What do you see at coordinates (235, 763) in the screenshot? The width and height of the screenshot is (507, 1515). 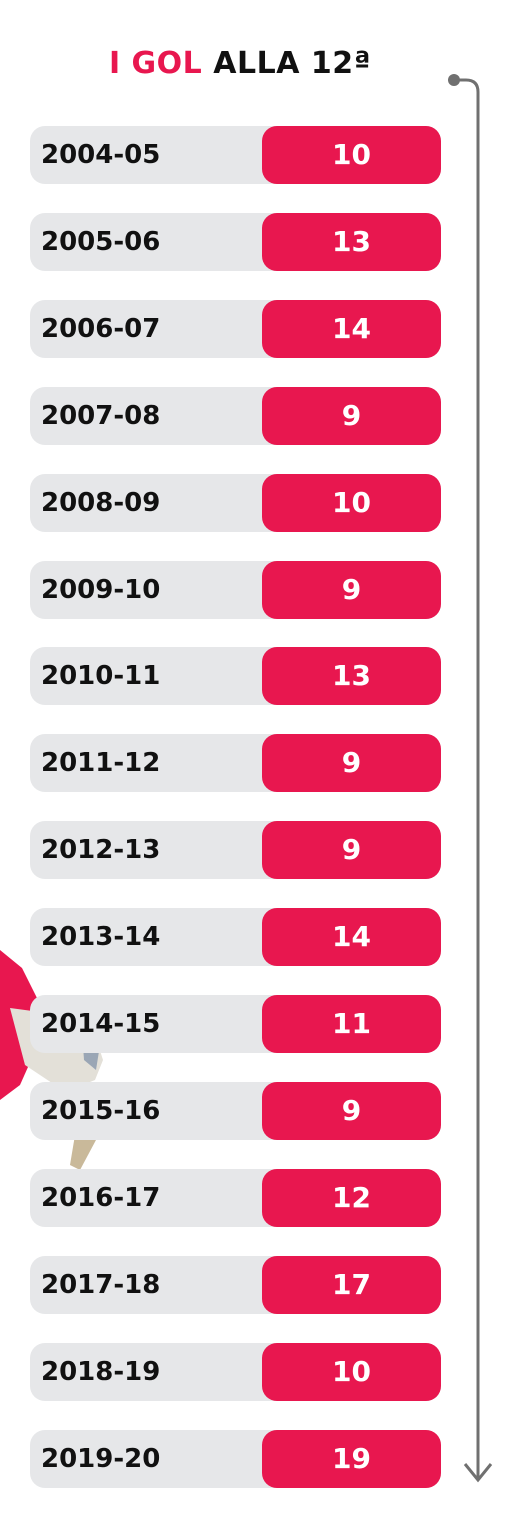 I see `season-row: 2011-12 9` at bounding box center [235, 763].